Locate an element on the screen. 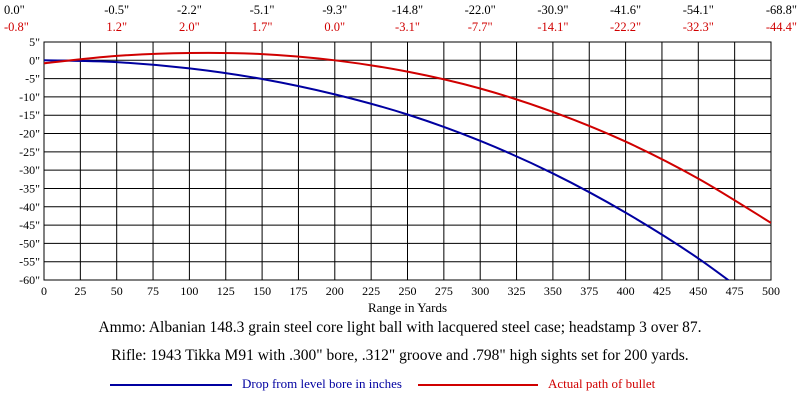 The height and width of the screenshot is (400, 800). x-tick-label: 350 is located at coordinates (553, 291).